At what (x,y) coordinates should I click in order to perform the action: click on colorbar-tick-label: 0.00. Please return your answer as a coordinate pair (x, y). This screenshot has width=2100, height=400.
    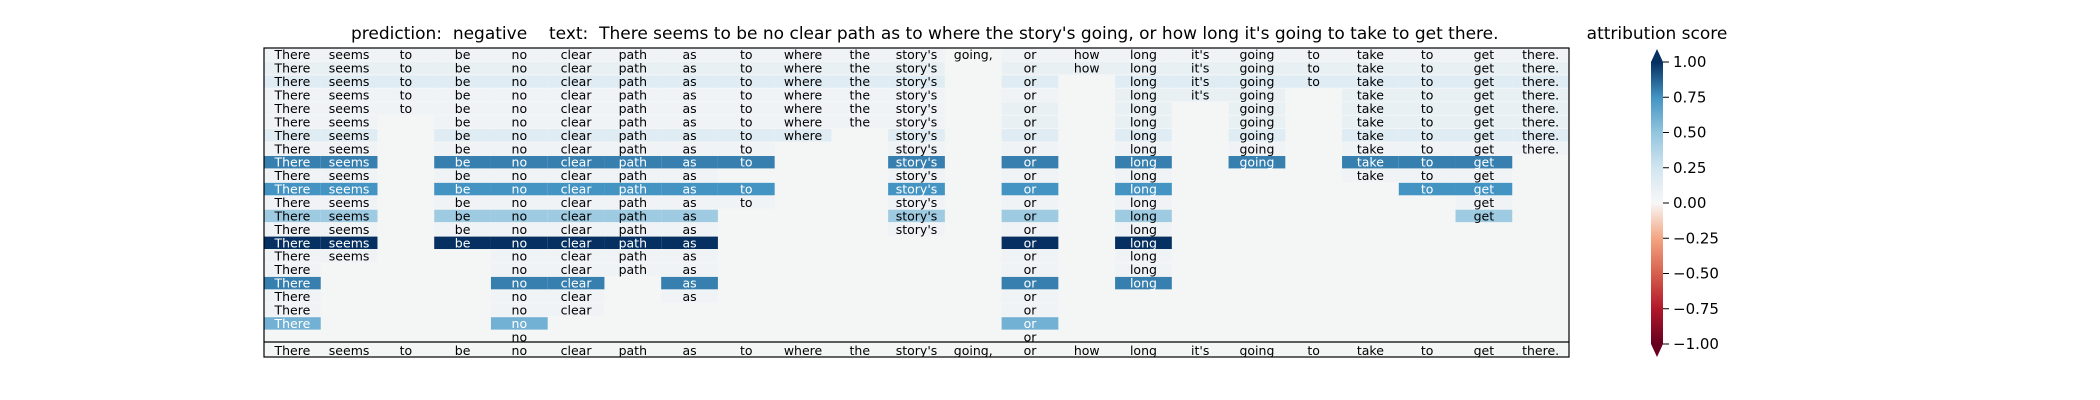
    Looking at the image, I should click on (1689, 203).